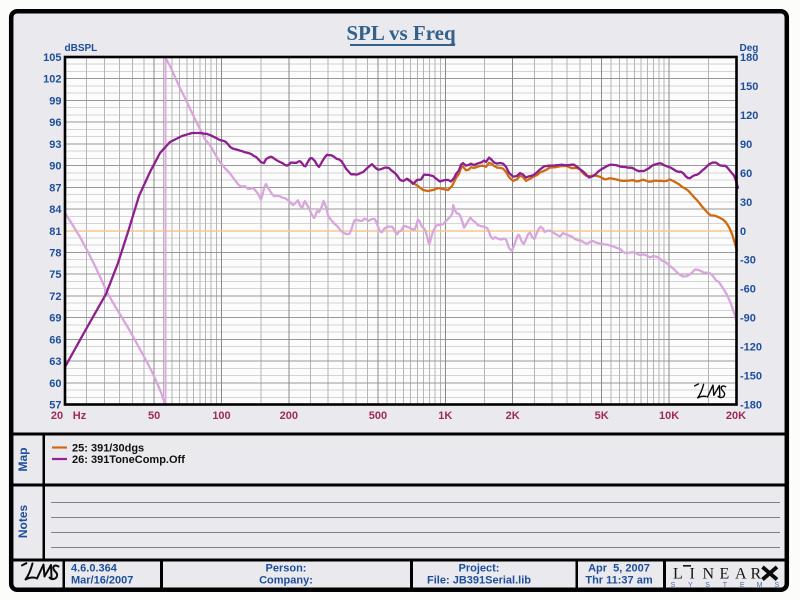 Image resolution: width=800 pixels, height=600 pixels. What do you see at coordinates (749, 48) in the screenshot?
I see `svg-text: Deg` at bounding box center [749, 48].